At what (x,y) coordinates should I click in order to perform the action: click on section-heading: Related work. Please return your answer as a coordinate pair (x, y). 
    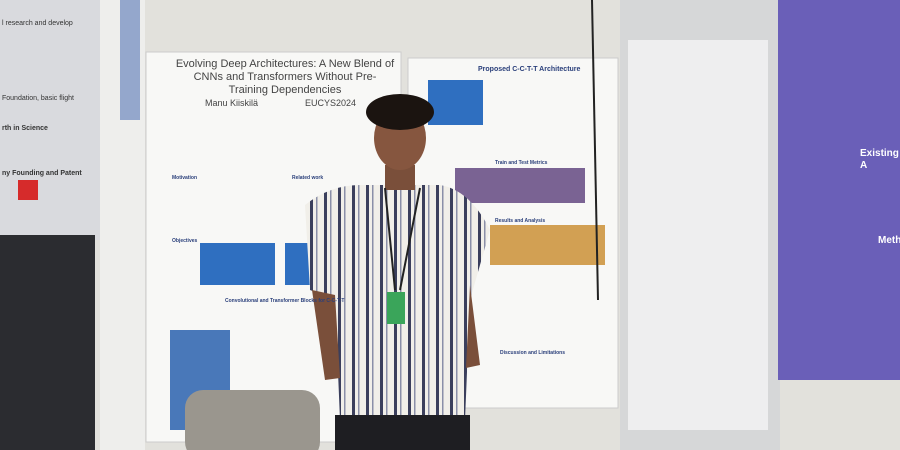
    Looking at the image, I should click on (308, 178).